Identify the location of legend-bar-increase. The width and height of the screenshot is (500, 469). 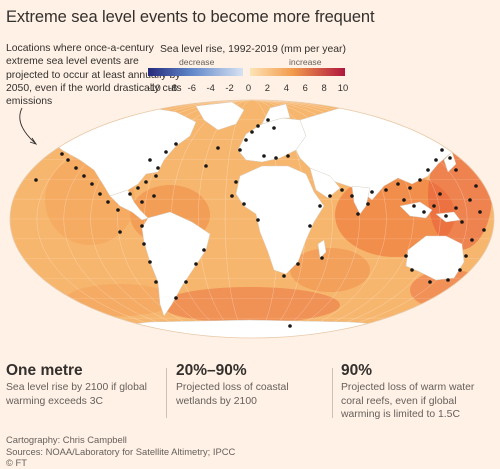
(297, 72).